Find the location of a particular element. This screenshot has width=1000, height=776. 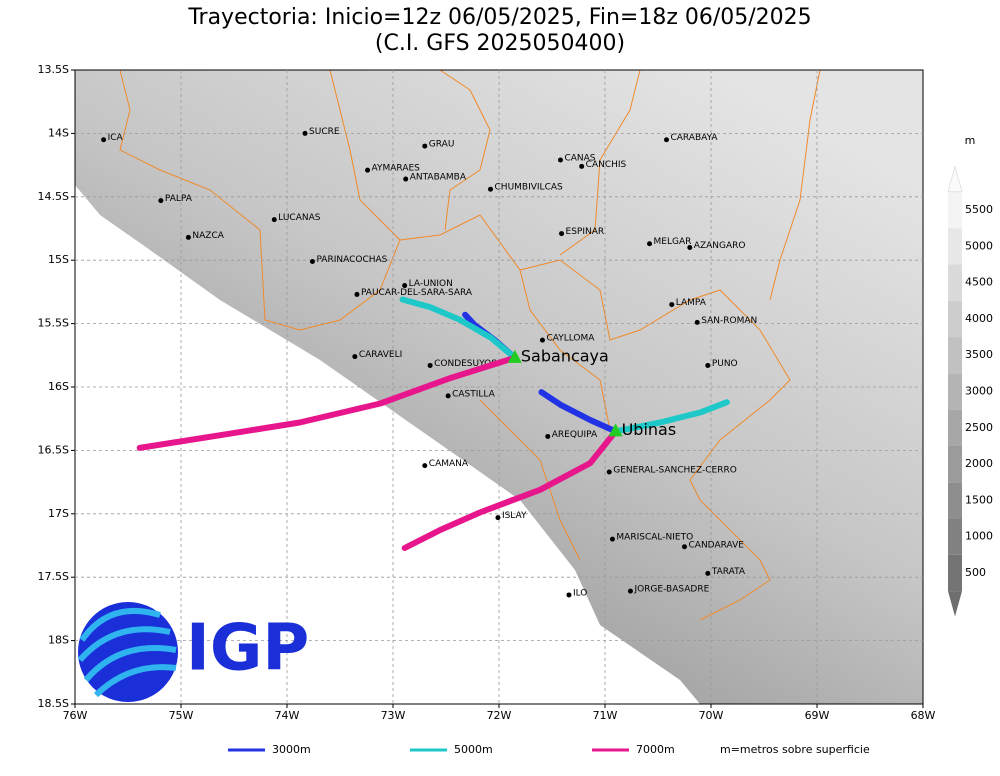

colorbar-label: 1000 is located at coordinates (979, 536).